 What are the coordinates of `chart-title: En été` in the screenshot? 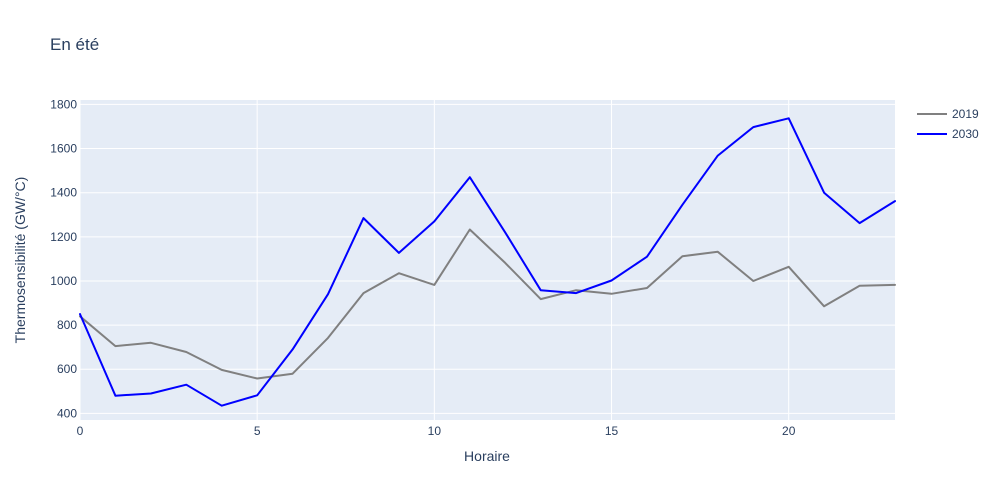 It's located at (74, 44).